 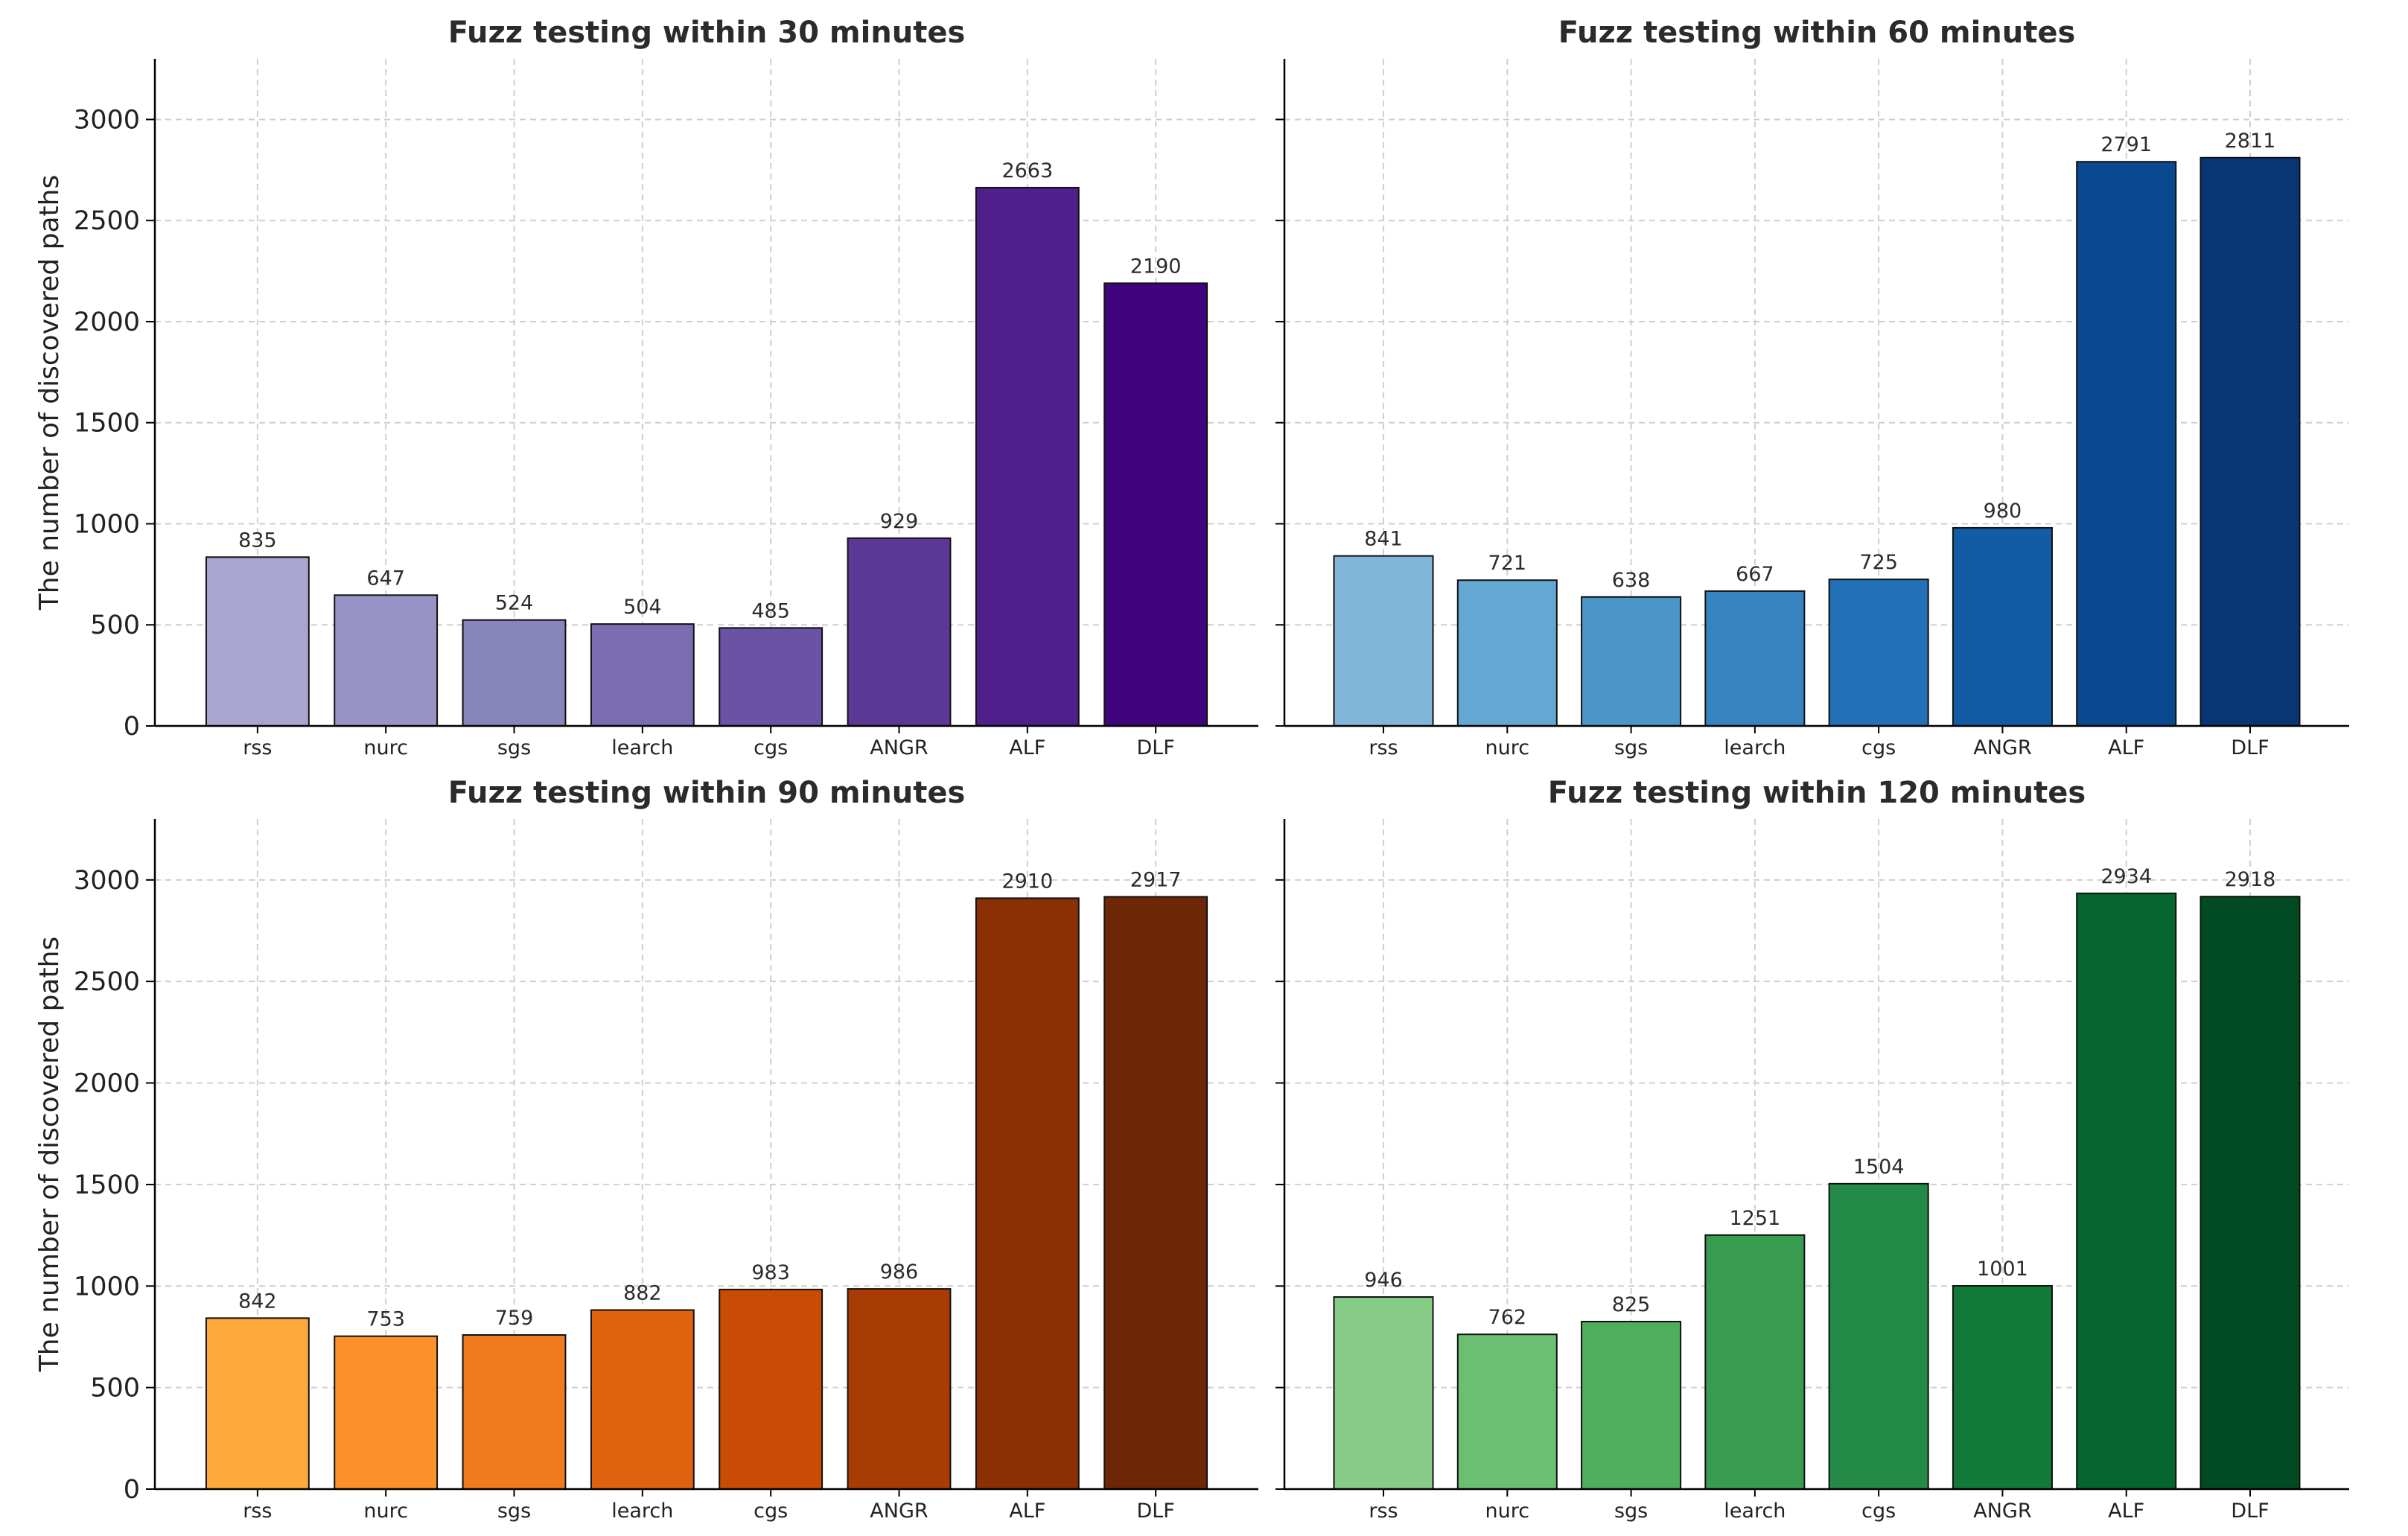 I want to click on data-label: 1251, so click(x=1755, y=1218).